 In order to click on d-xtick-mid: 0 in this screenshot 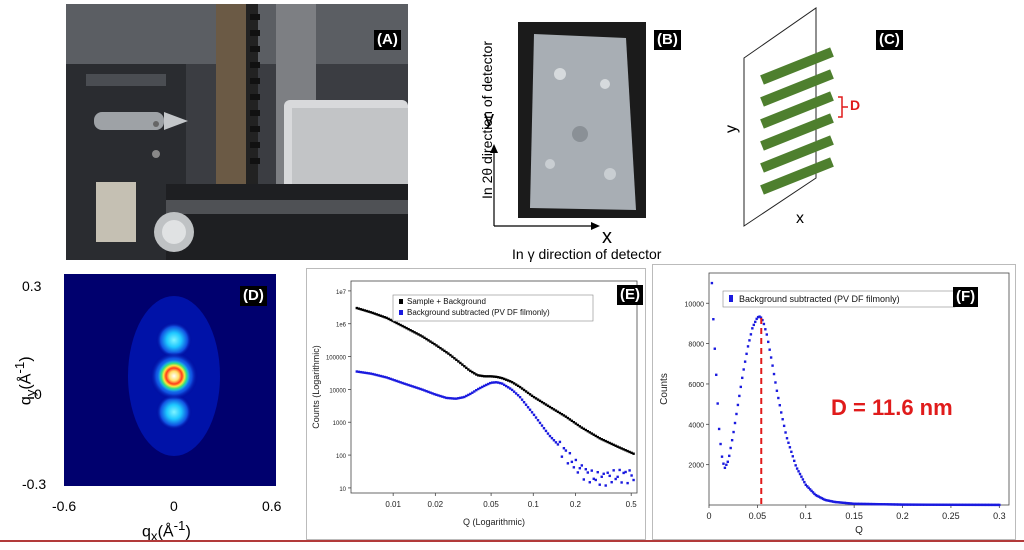, I will do `click(174, 506)`.